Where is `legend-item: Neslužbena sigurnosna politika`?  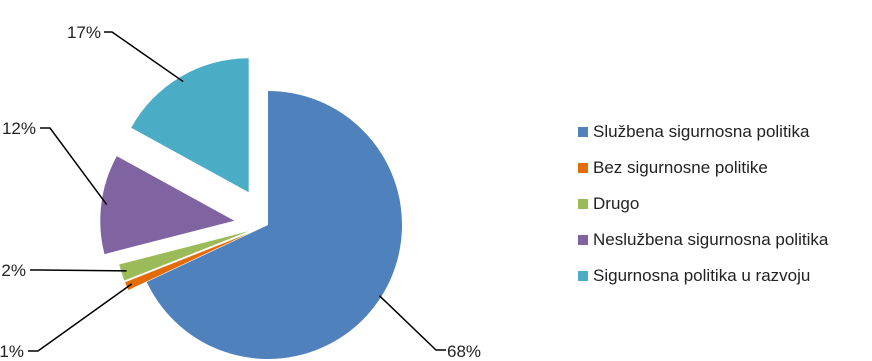
legend-item: Neslužbena sigurnosna politika is located at coordinates (703, 239).